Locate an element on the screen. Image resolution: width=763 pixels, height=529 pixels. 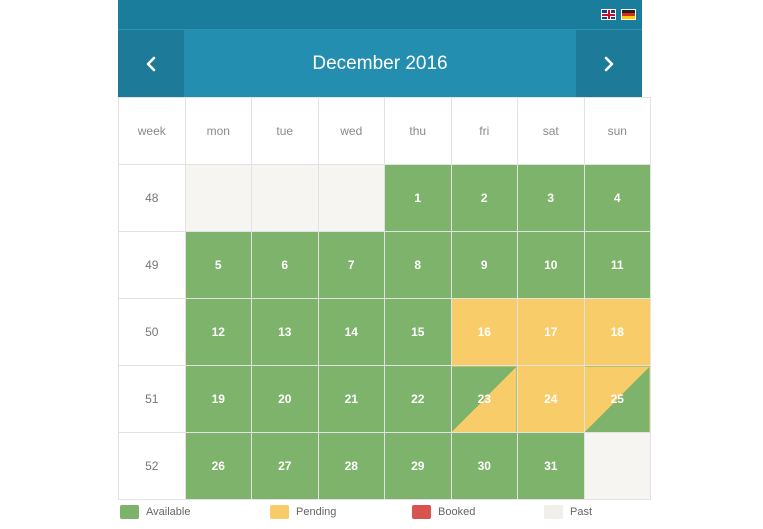
uk-flag-icon is located at coordinates (608, 14).